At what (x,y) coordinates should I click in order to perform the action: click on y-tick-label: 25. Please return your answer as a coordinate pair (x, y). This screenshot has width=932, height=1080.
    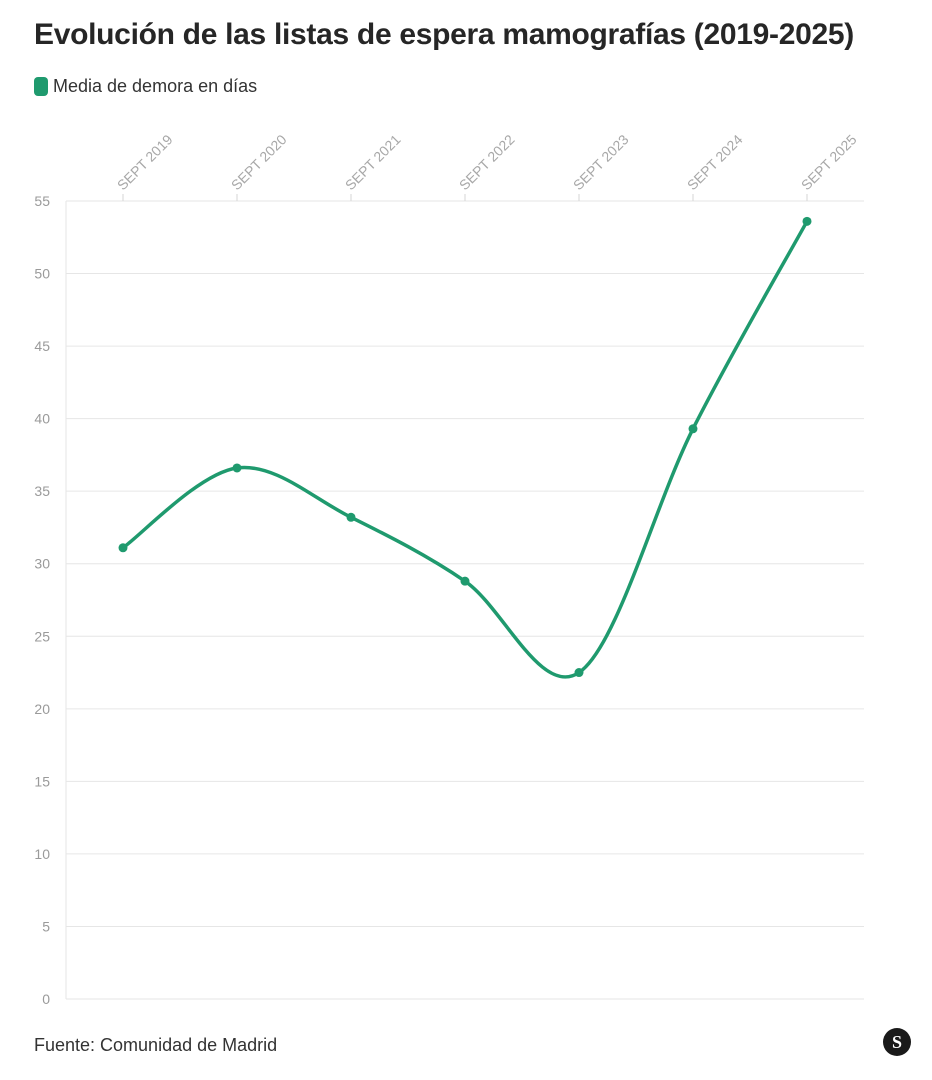
    Looking at the image, I should click on (42, 636).